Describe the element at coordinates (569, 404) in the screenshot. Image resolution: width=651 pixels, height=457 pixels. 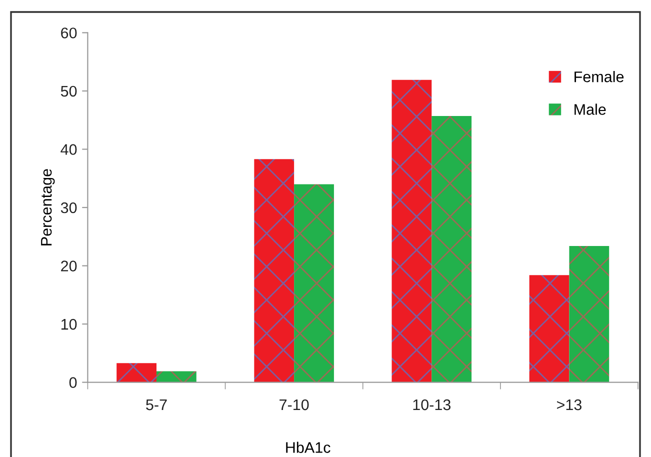
I see `x-tick-label: >13` at that location.